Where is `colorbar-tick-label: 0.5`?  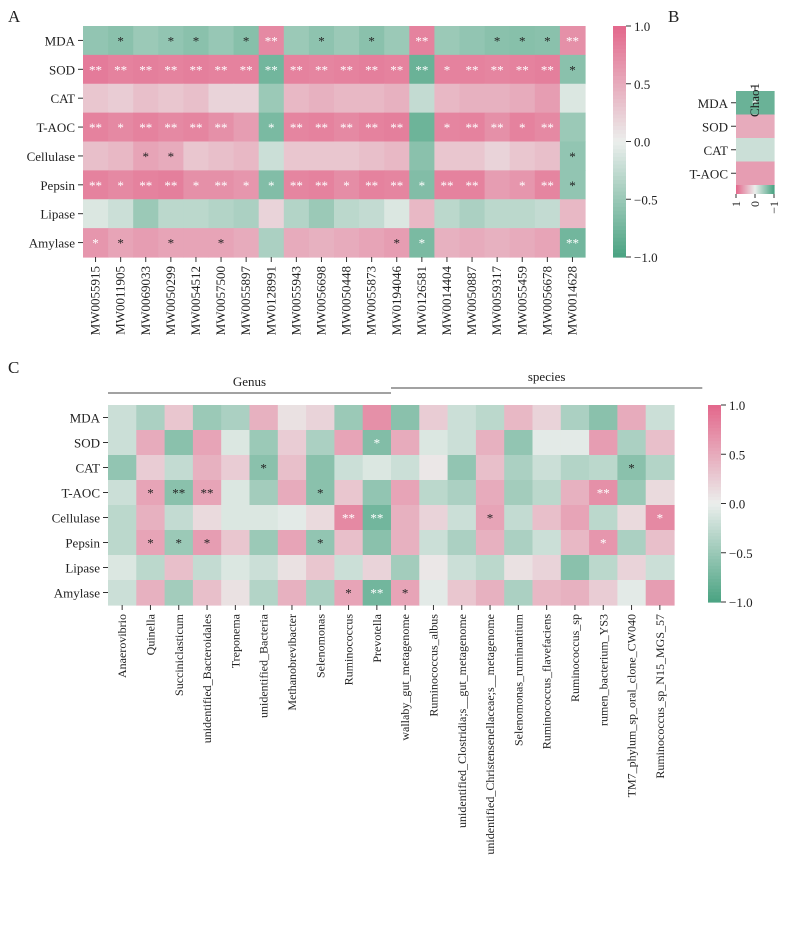
colorbar-tick-label: 0.5 is located at coordinates (737, 454).